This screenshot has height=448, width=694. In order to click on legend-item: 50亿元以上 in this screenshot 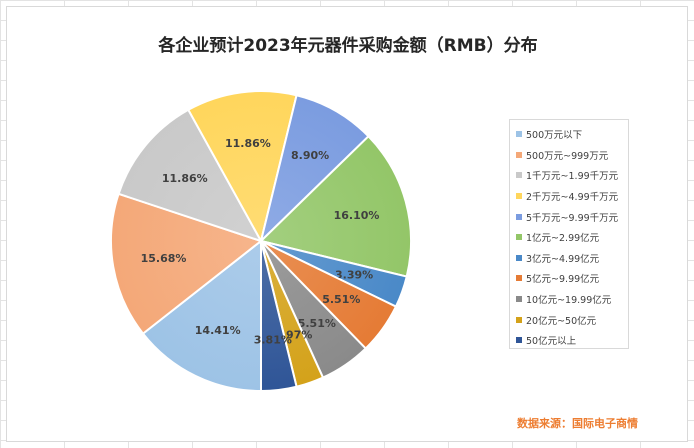, I will do `click(572, 340)`.